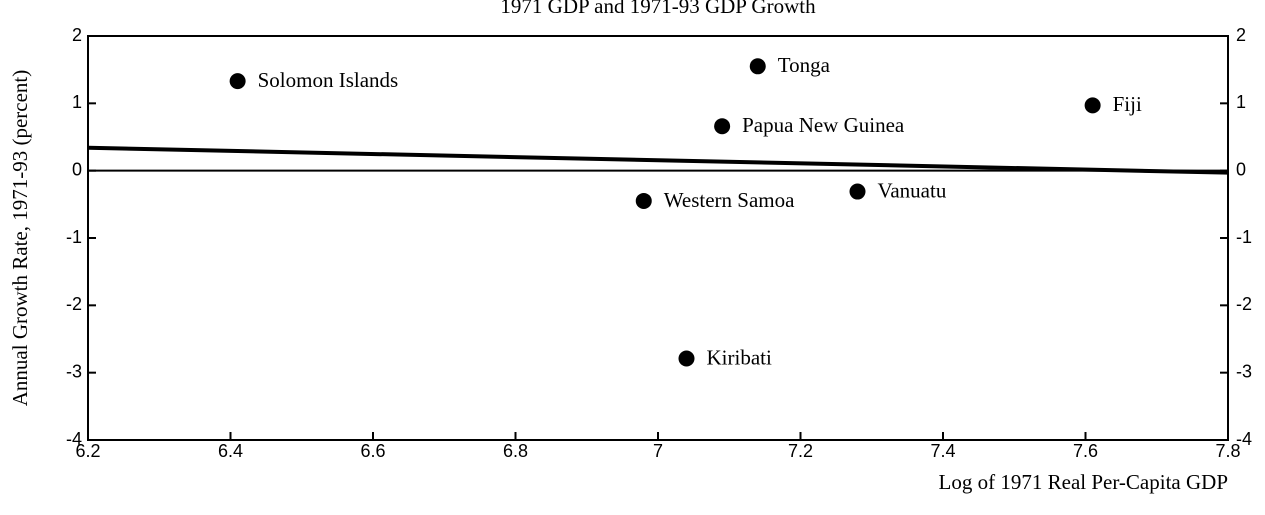 The width and height of the screenshot is (1265, 515). I want to click on point-label: Tonga, so click(804, 65).